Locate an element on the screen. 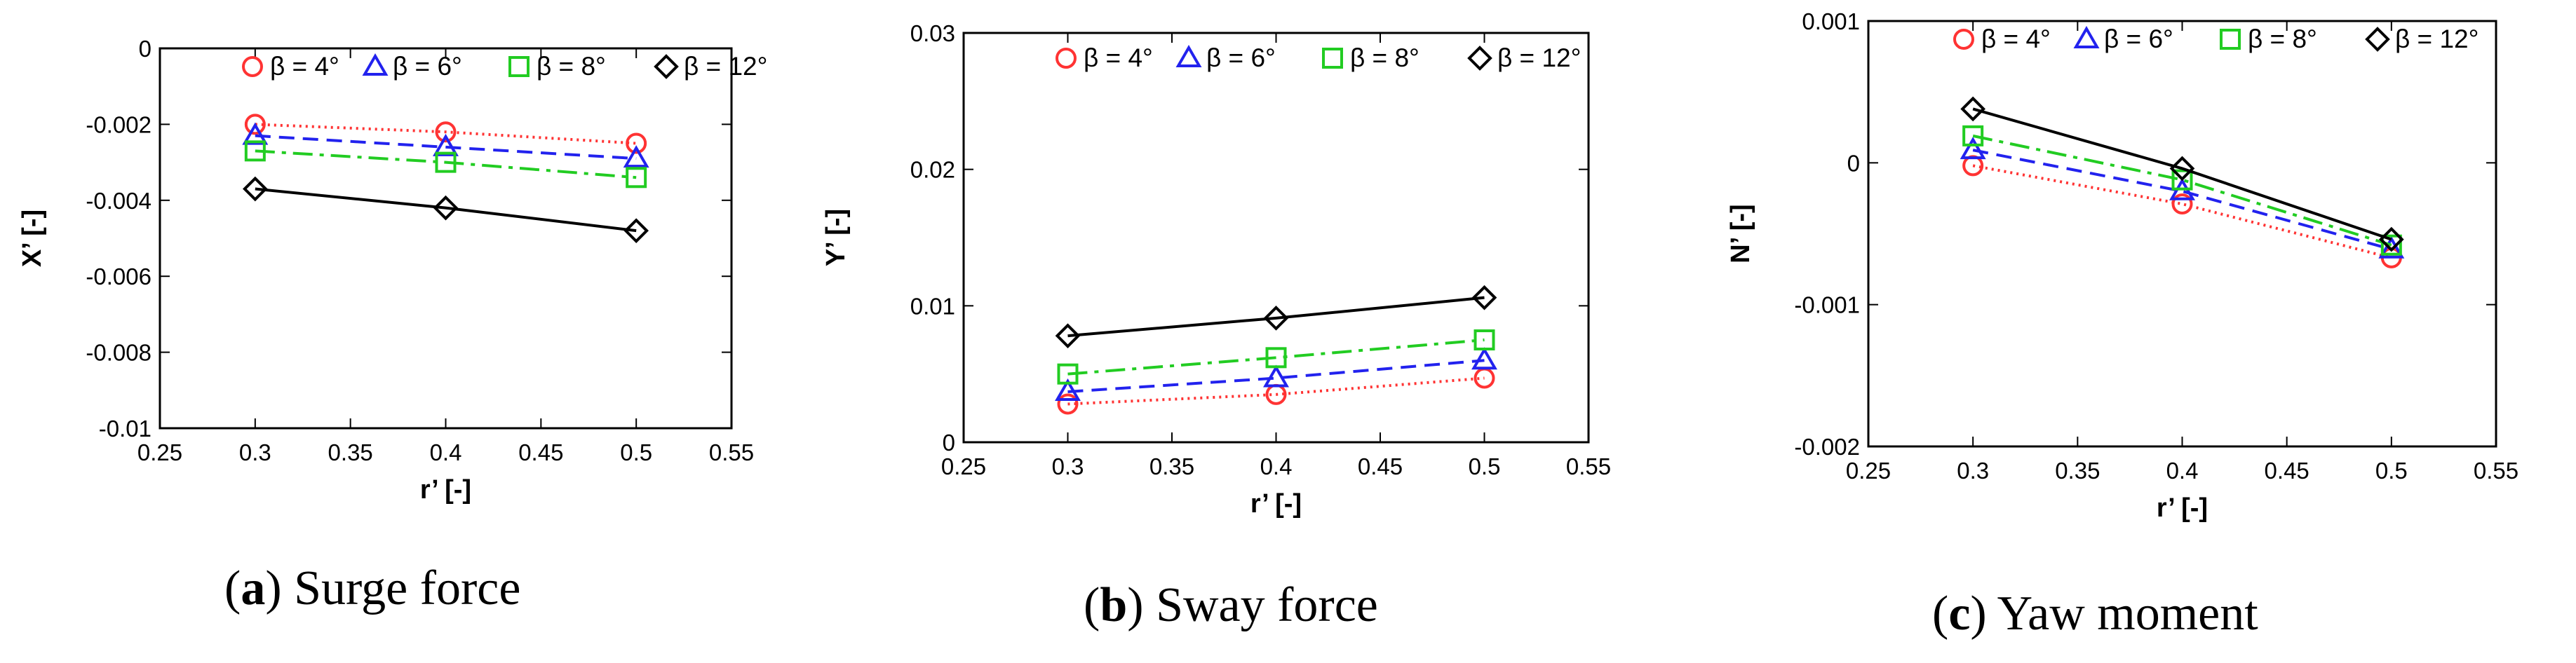 The height and width of the screenshot is (663, 2576). y-axis-label: Y’ [-] is located at coordinates (836, 238).